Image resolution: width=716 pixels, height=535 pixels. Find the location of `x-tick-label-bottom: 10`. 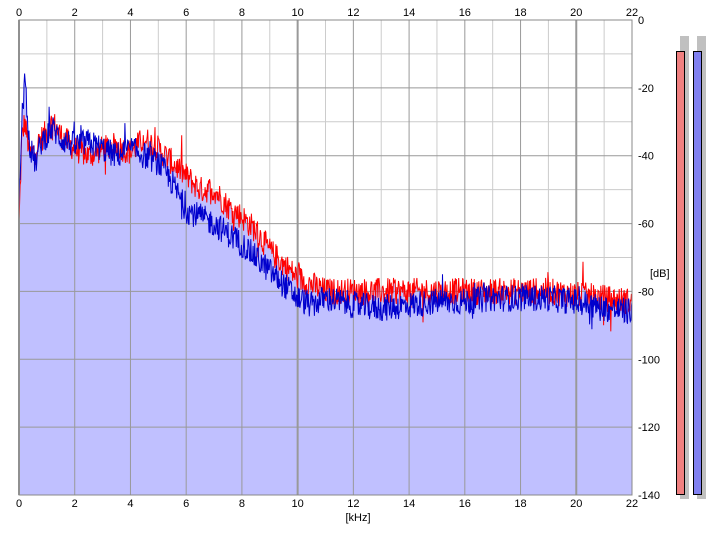

x-tick-label-bottom: 10 is located at coordinates (298, 504).